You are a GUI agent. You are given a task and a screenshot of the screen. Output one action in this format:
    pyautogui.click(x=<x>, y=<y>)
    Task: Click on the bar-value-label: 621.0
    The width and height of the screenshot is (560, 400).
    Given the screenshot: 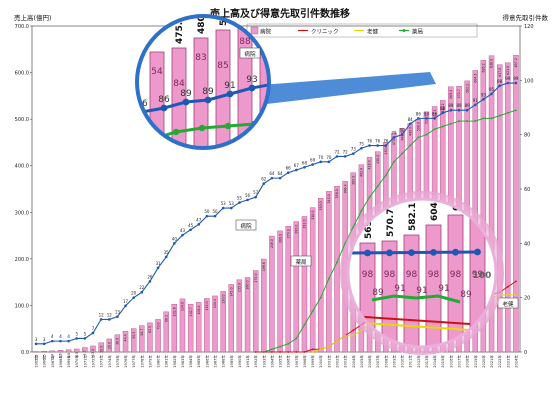 What is the action you would take?
    pyautogui.click(x=508, y=70)
    